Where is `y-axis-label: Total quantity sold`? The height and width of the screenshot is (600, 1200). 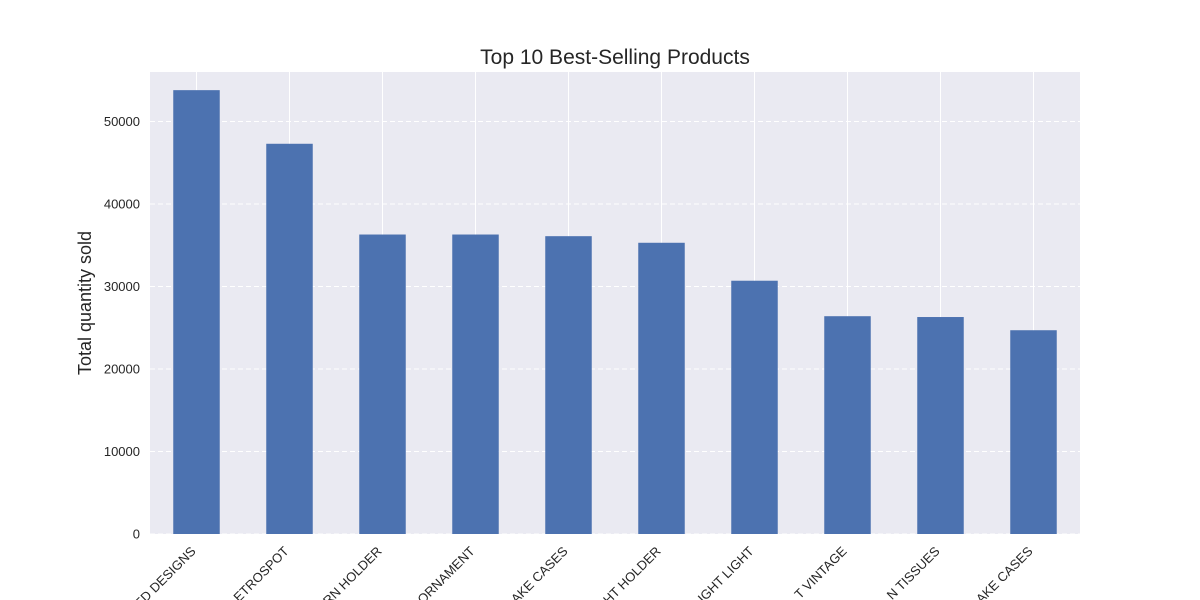
y-axis-label: Total quantity sold is located at coordinates (85, 303).